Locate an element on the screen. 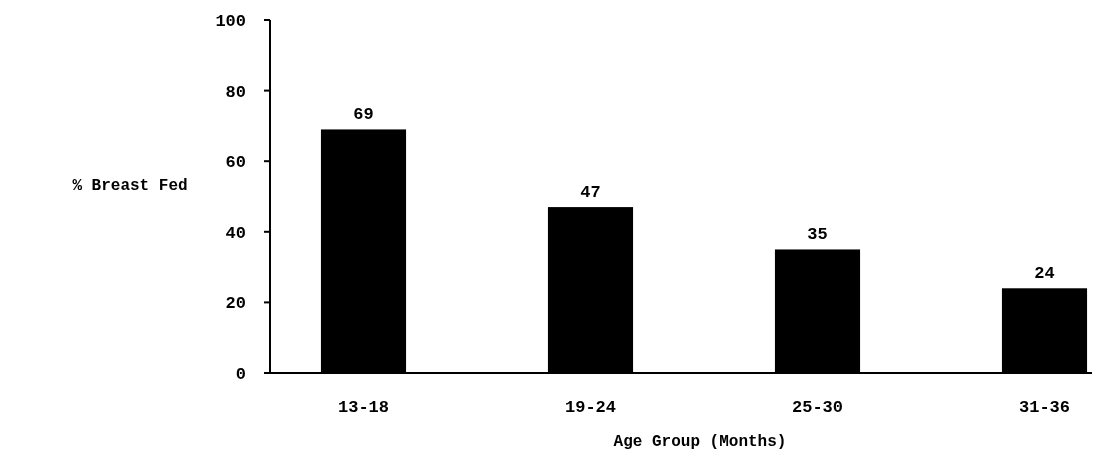  y-tick-label: 60 is located at coordinates (235, 163).